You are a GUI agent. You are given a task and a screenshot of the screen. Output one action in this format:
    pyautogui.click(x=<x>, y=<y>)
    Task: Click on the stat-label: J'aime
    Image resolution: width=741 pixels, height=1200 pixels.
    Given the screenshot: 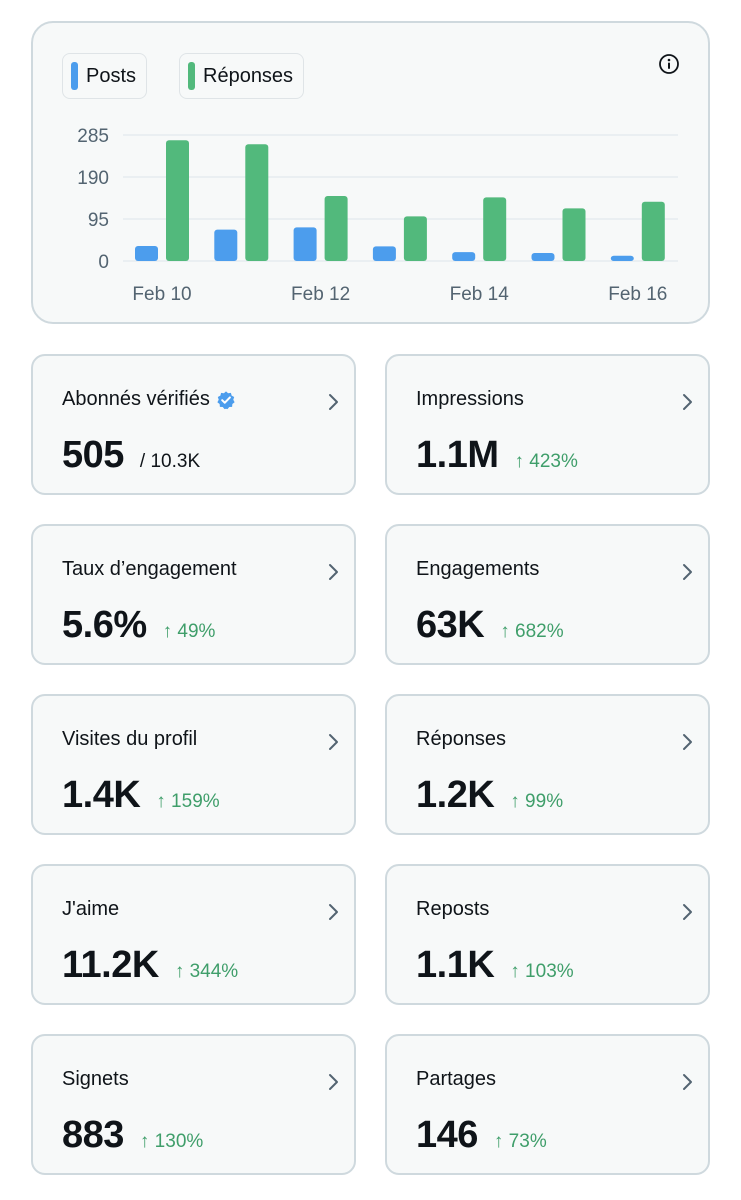 What is the action you would take?
    pyautogui.click(x=91, y=909)
    